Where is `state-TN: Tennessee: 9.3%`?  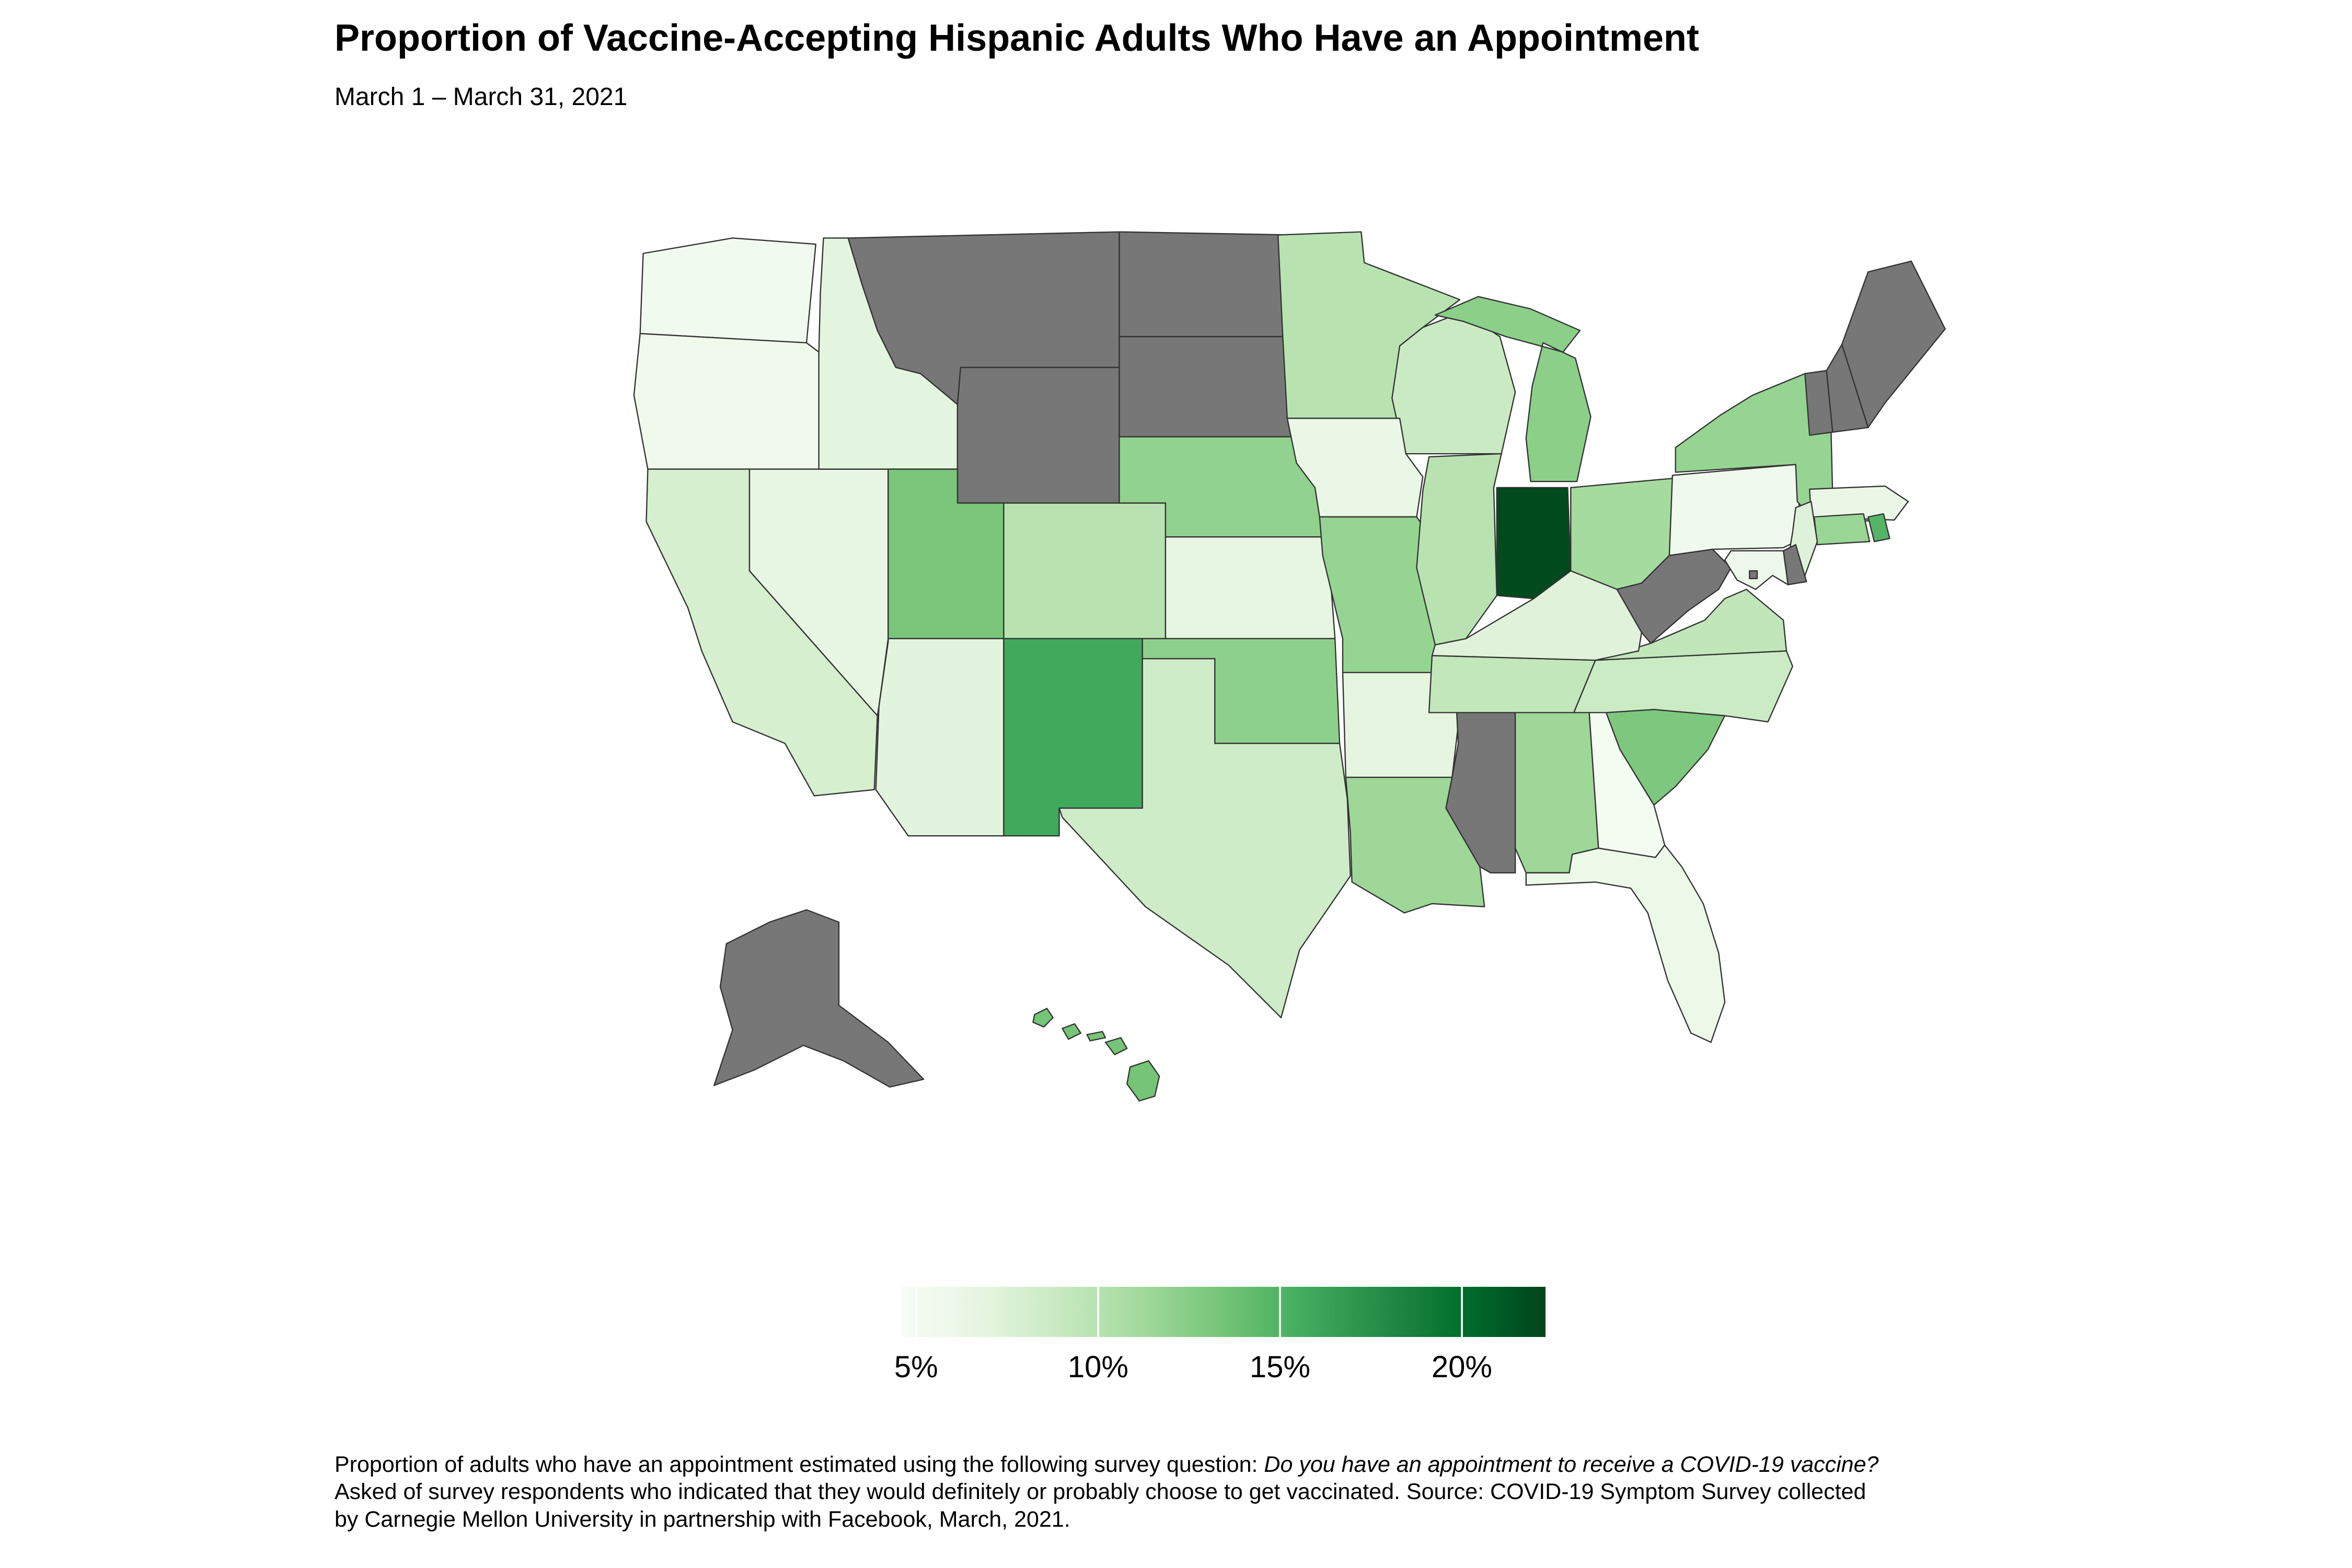
state-TN: Tennessee: 9.3% is located at coordinates (1512, 684).